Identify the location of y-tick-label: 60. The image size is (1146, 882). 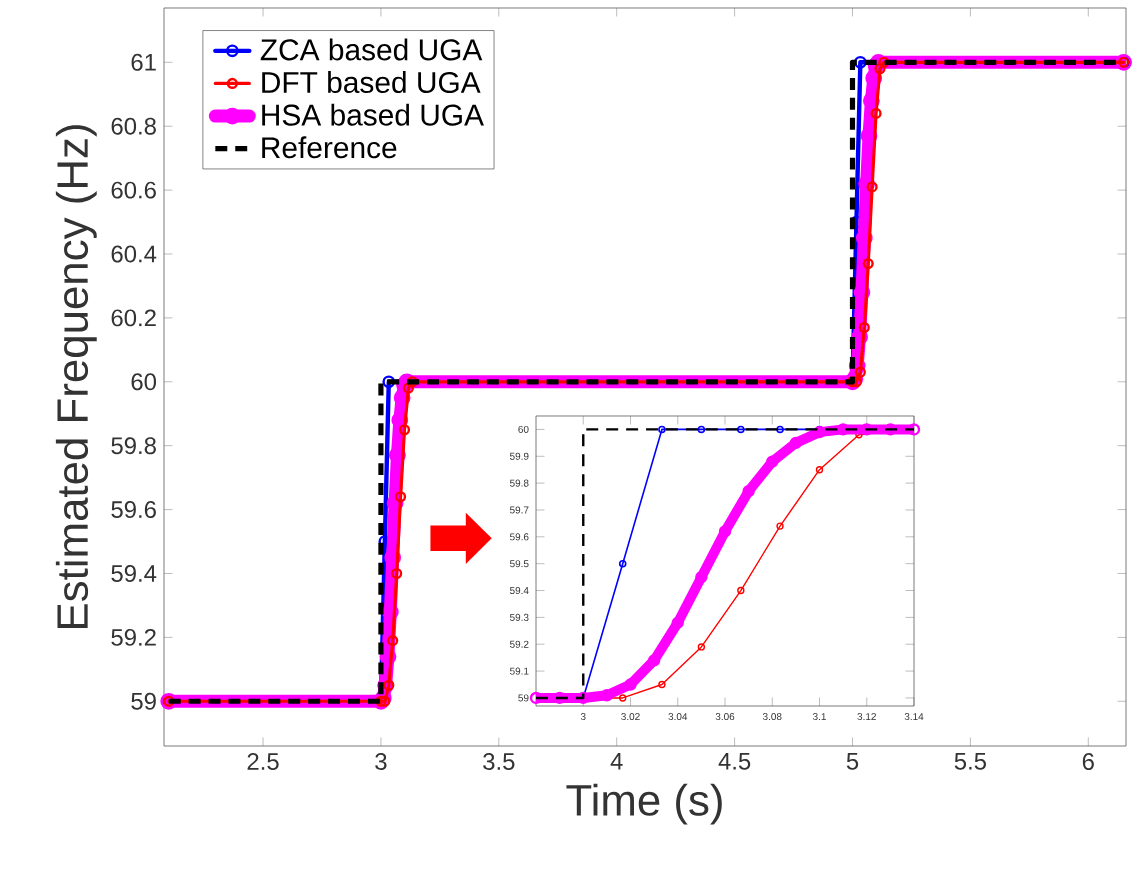
(144, 382).